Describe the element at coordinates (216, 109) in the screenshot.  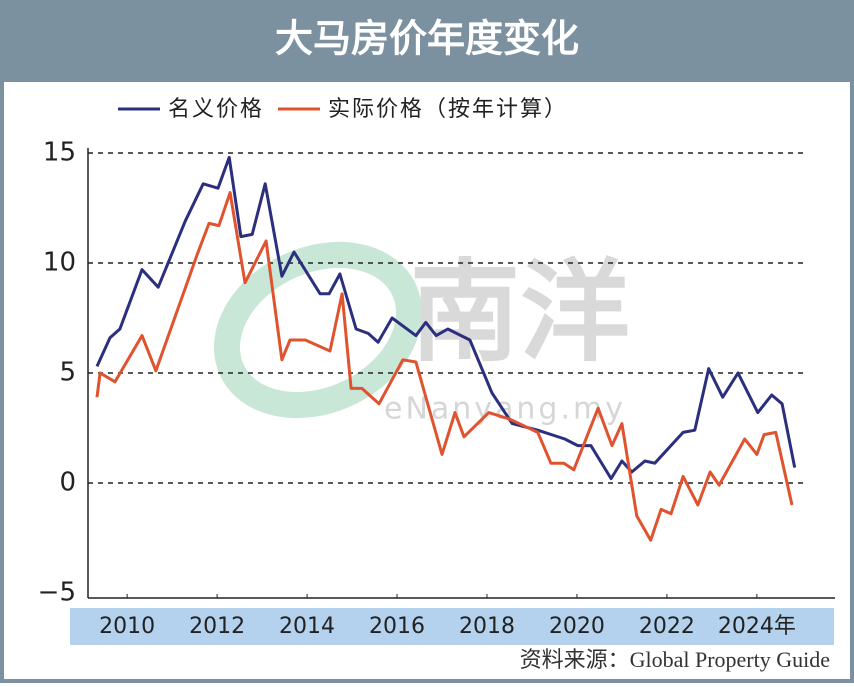
I see `legend-label: 名义价格` at that location.